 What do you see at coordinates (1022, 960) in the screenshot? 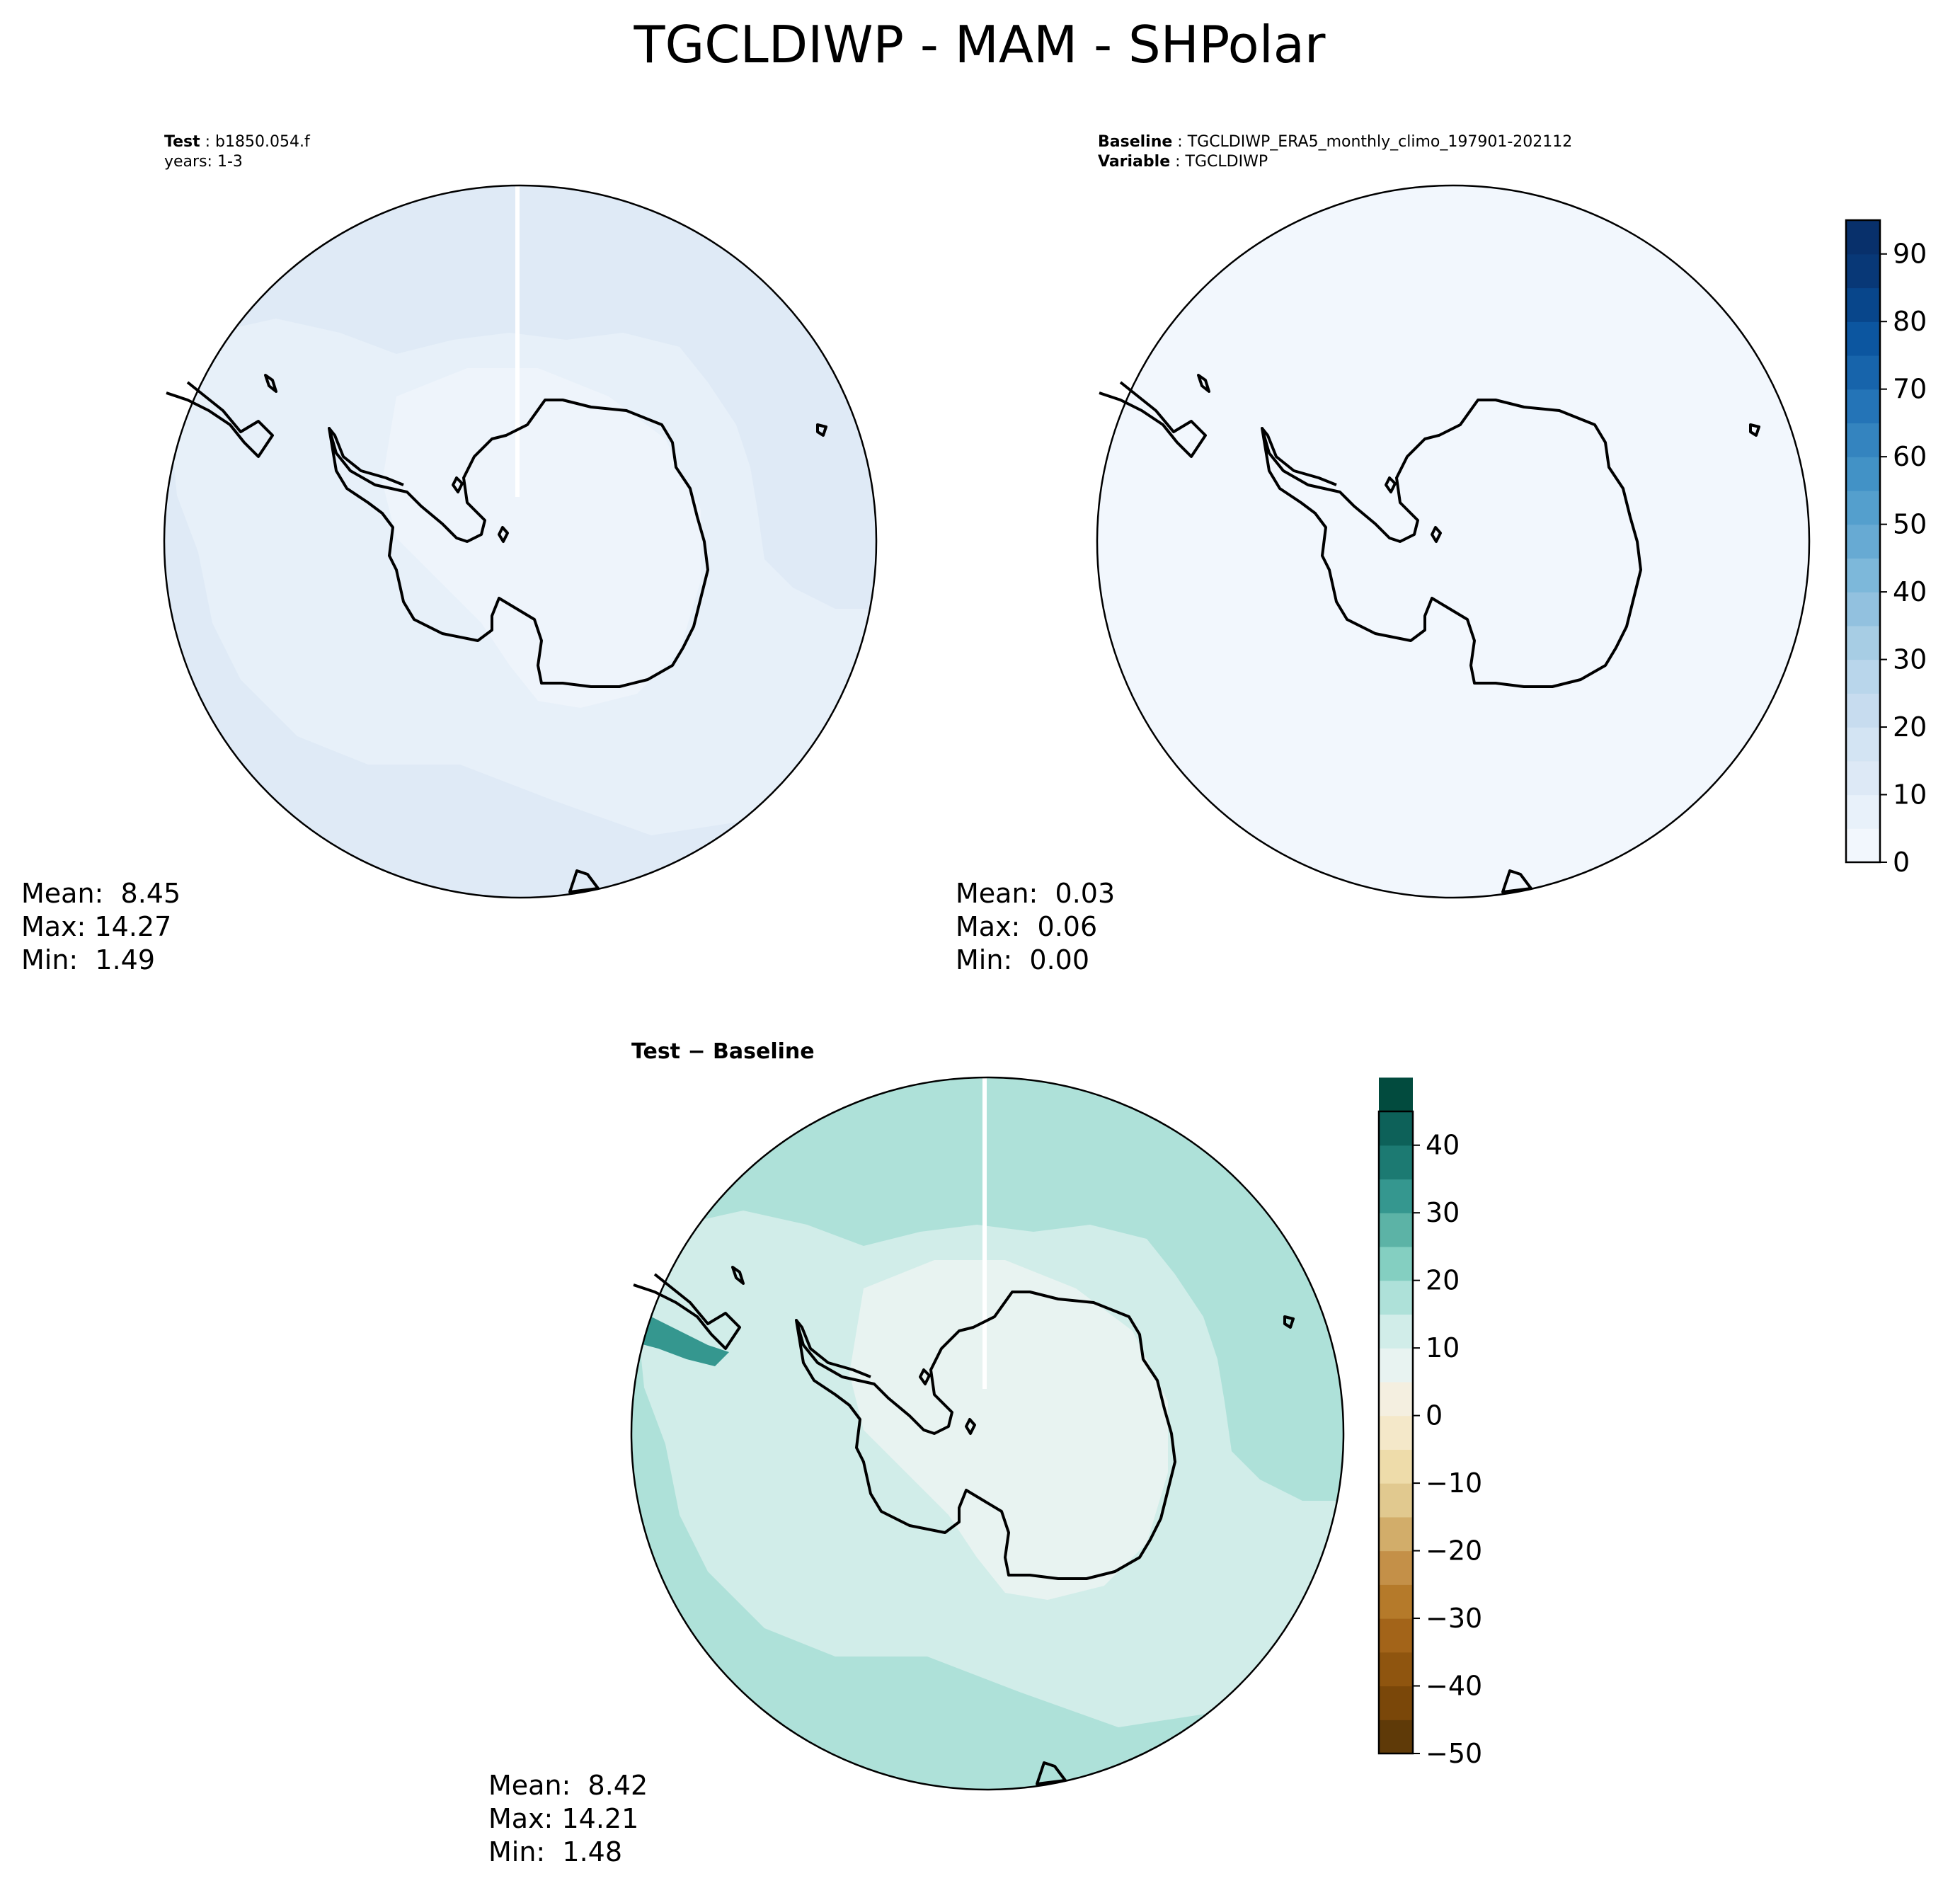
I see `baseline-stats-min: Min: 0.00` at bounding box center [1022, 960].